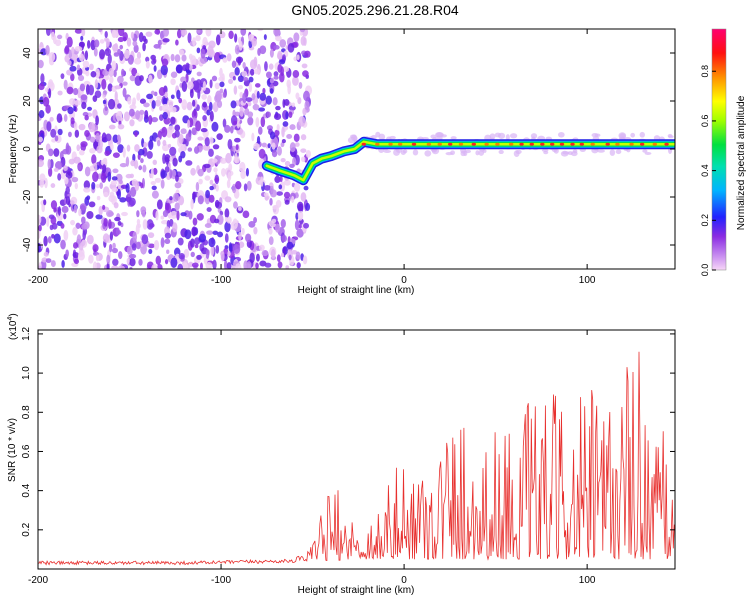  Describe the element at coordinates (719, 149) in the screenshot. I see `colorbar-frame` at that location.